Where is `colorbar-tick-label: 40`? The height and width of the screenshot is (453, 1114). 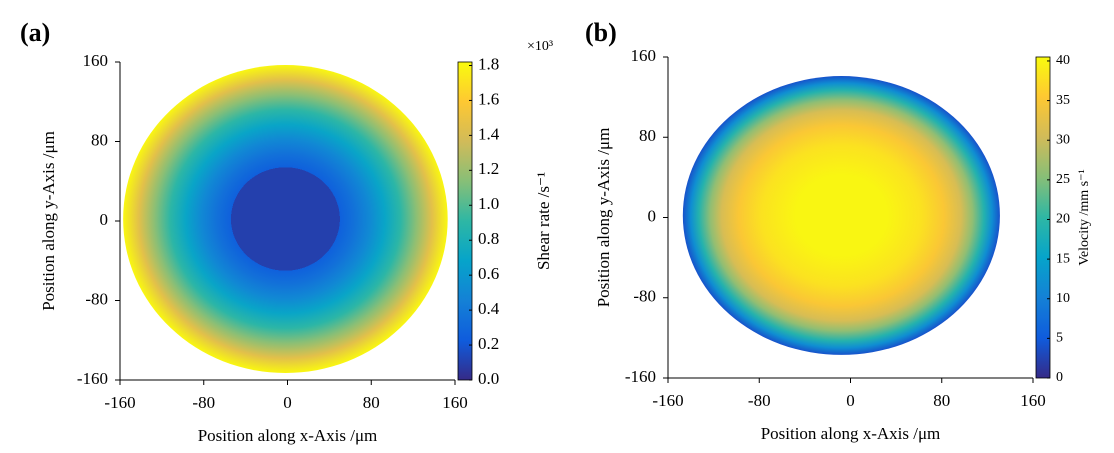 colorbar-tick-label: 40 is located at coordinates (1063, 60).